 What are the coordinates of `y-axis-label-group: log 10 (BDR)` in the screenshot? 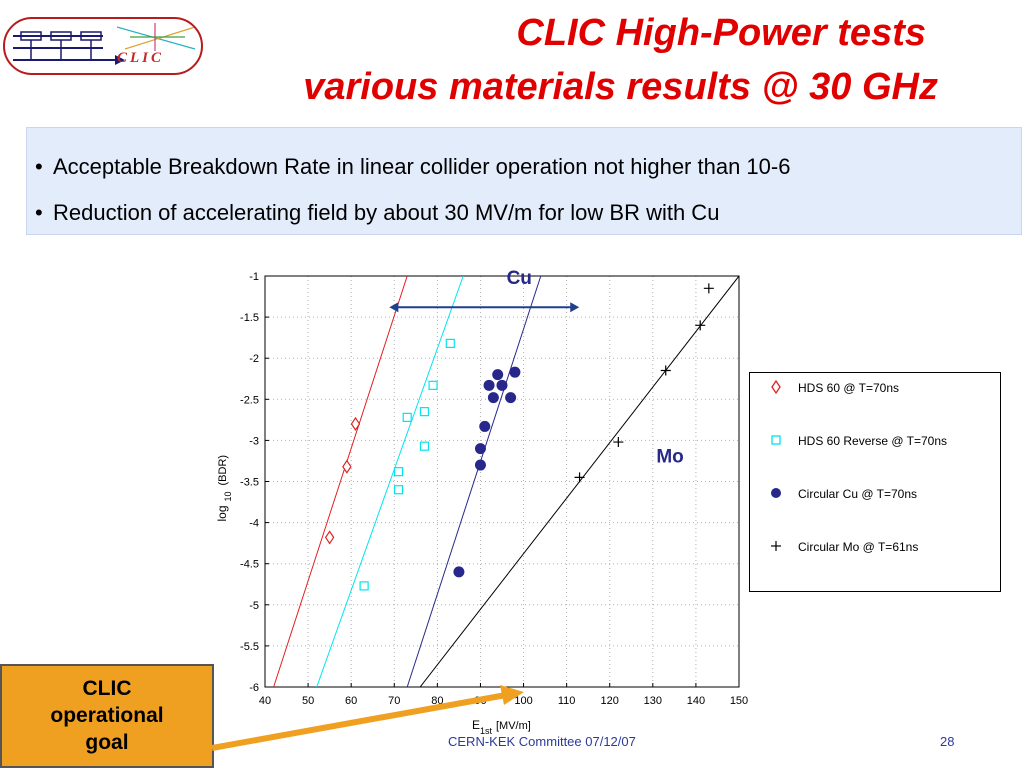 It's located at (224, 488).